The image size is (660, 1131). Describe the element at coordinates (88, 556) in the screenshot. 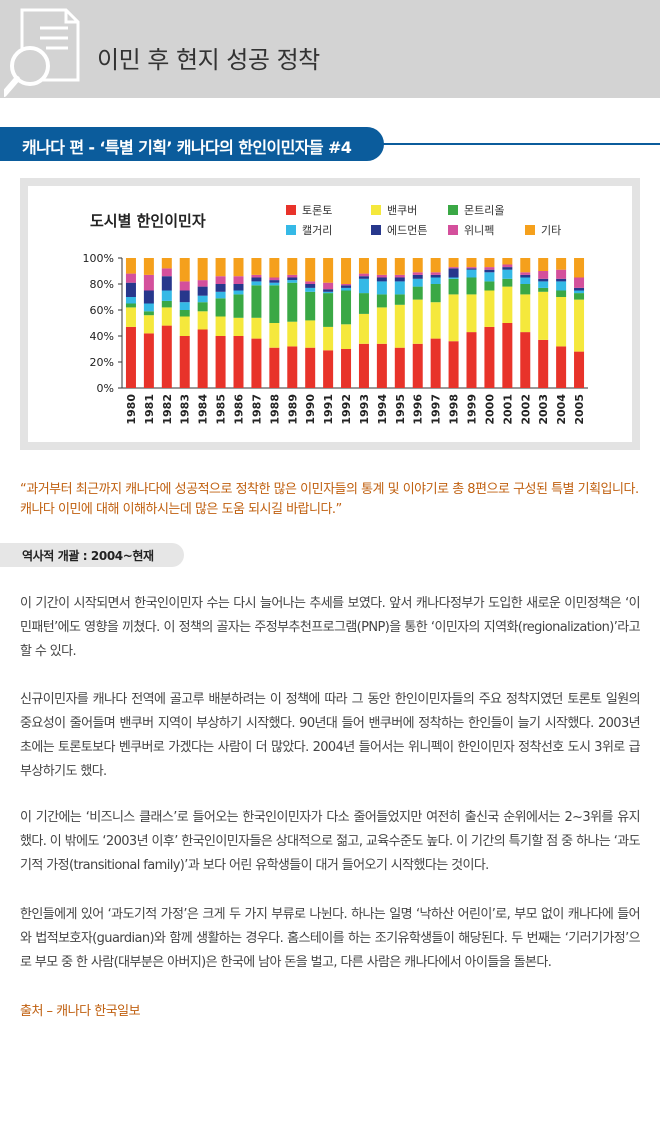

I see `section-label-text: 역사적 개괄 : 2004~현재` at that location.